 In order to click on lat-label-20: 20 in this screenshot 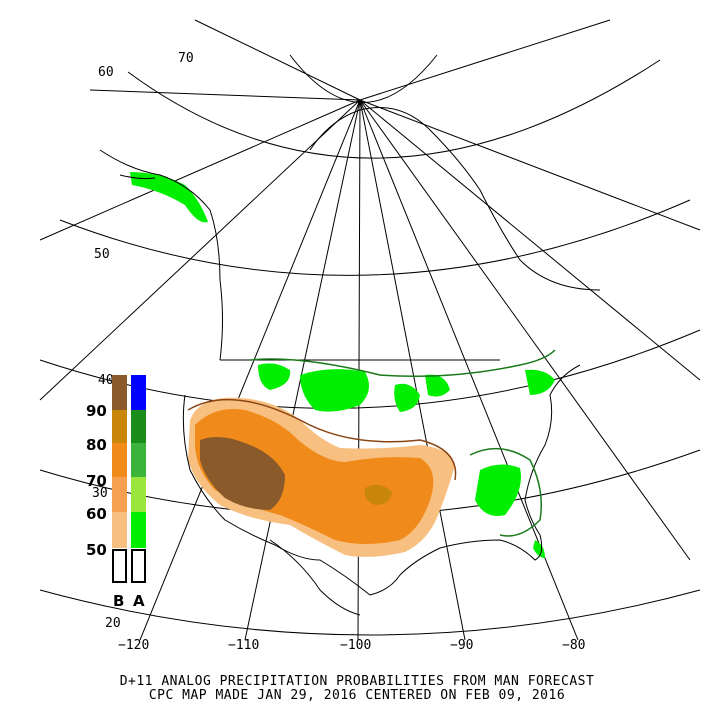, I will do `click(113, 623)`.